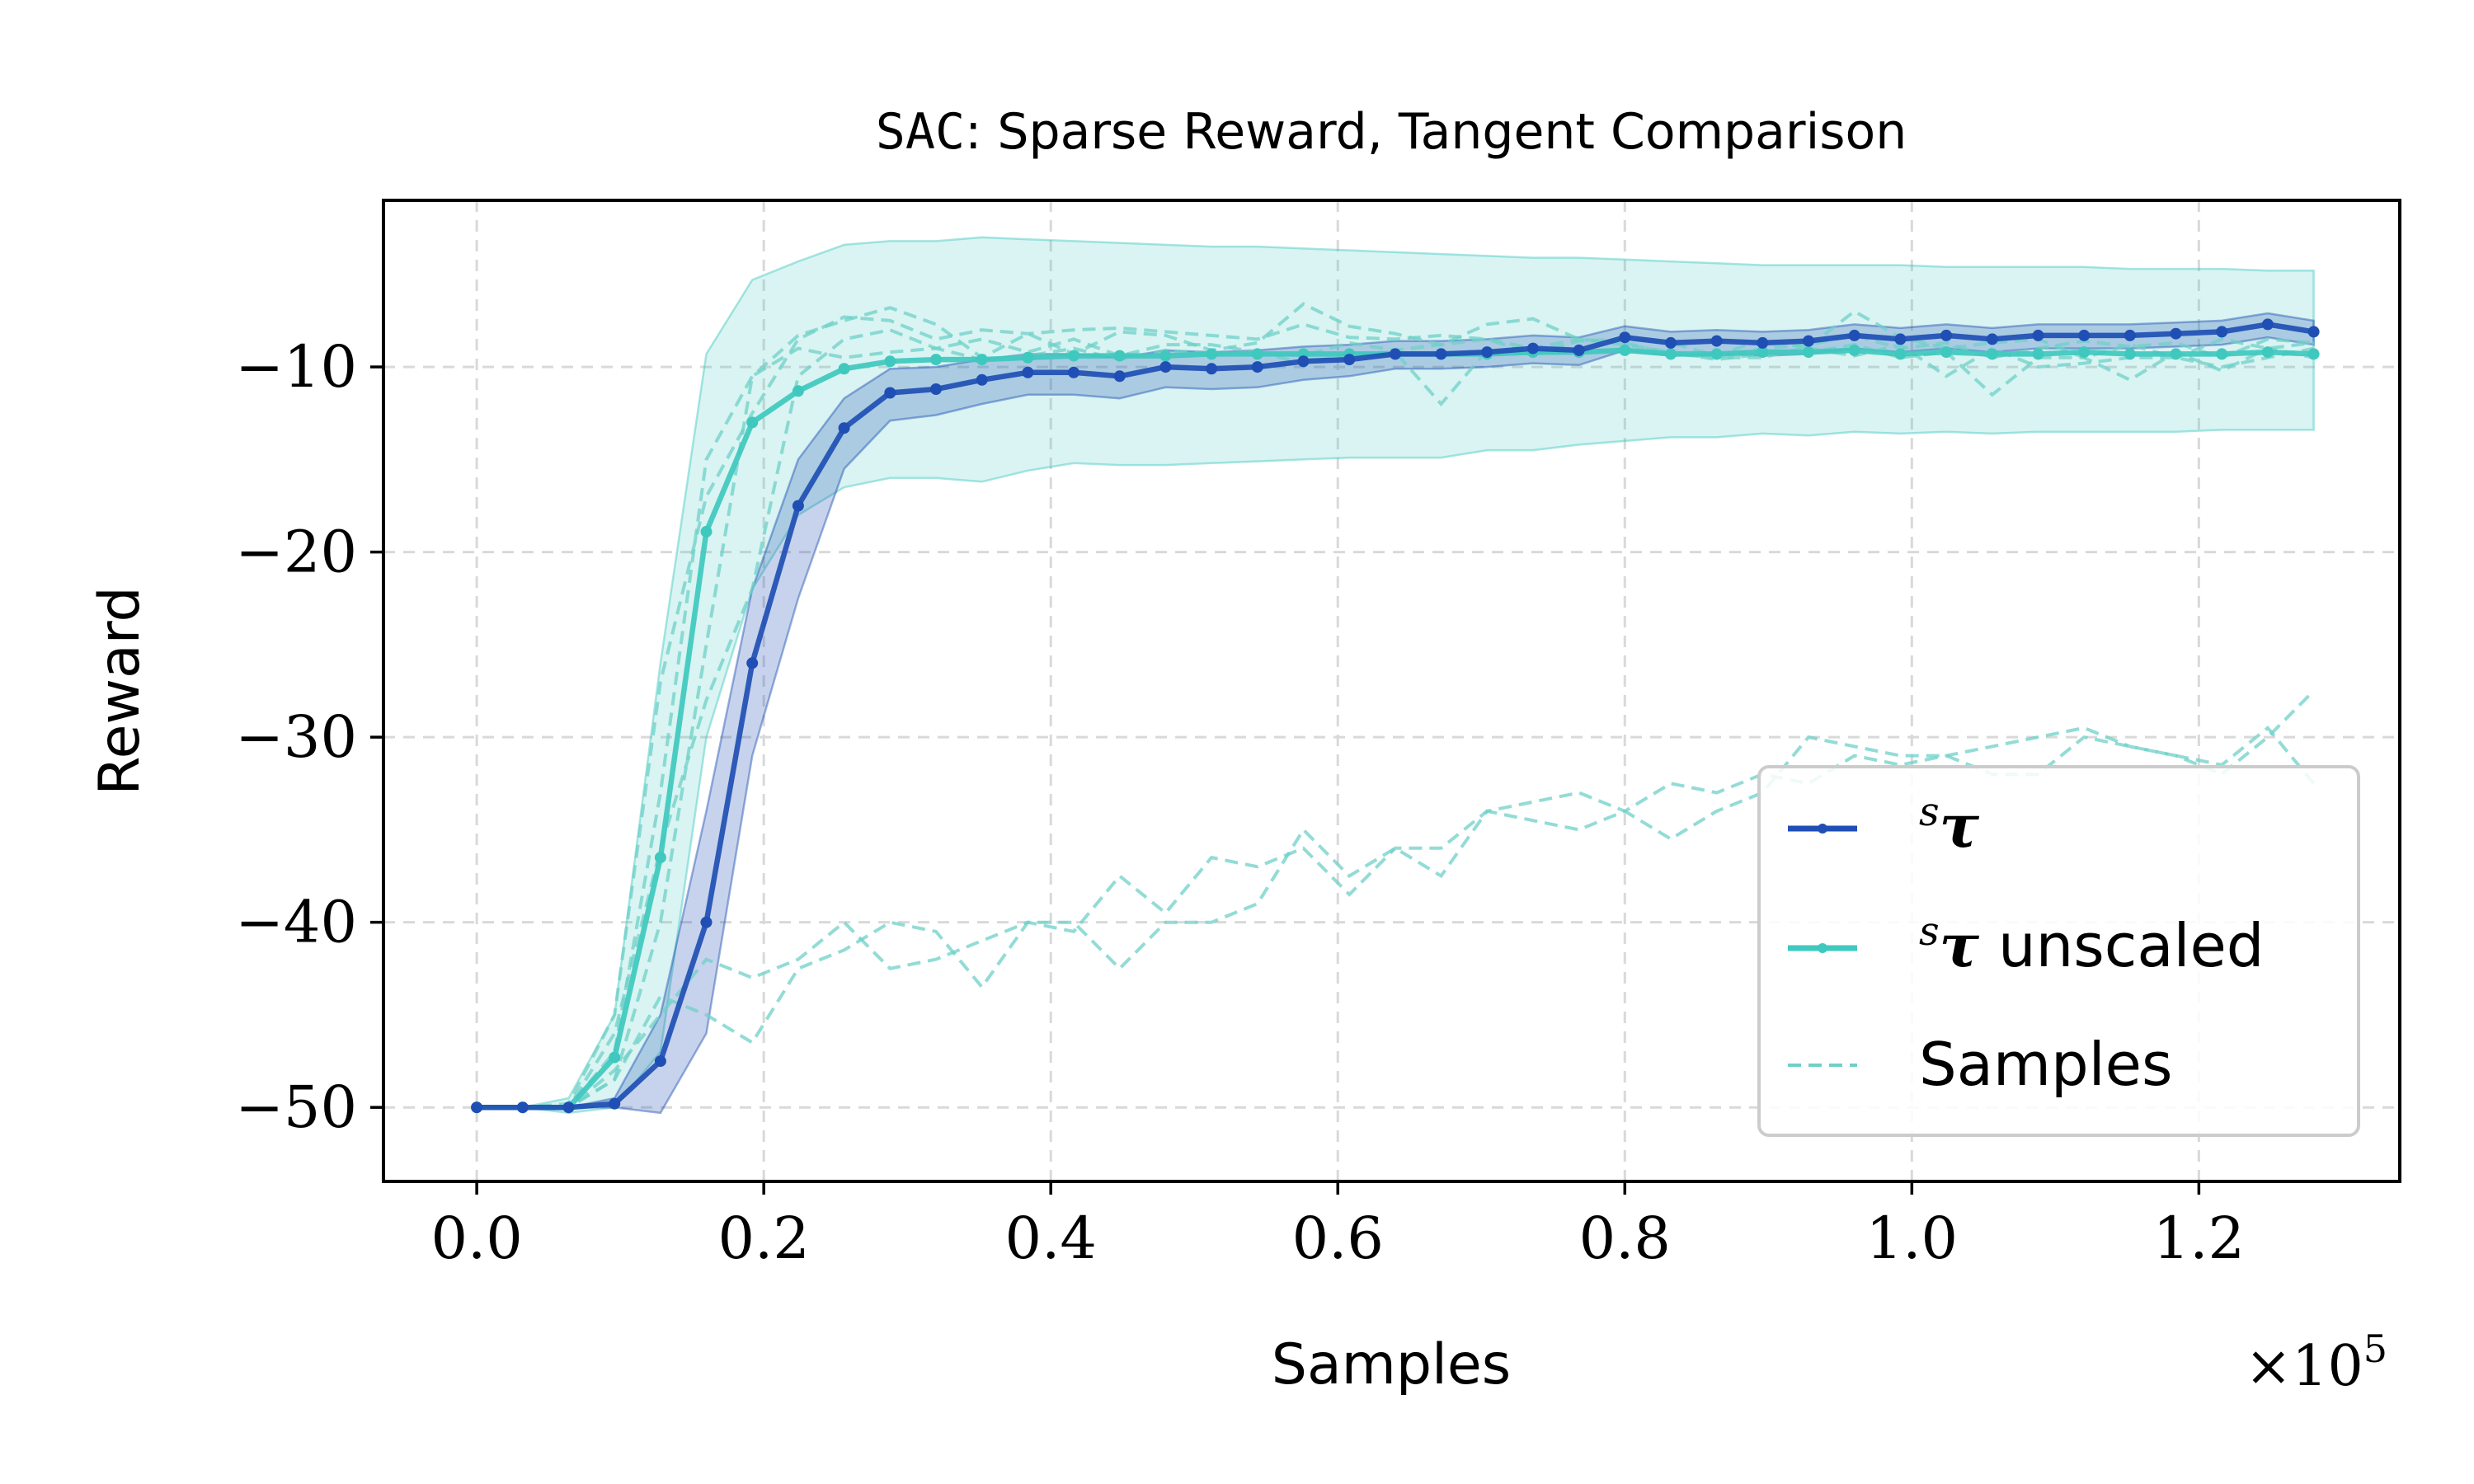  What do you see at coordinates (2304, 1366) in the screenshot?
I see `x-multiplier-base: ×10` at bounding box center [2304, 1366].